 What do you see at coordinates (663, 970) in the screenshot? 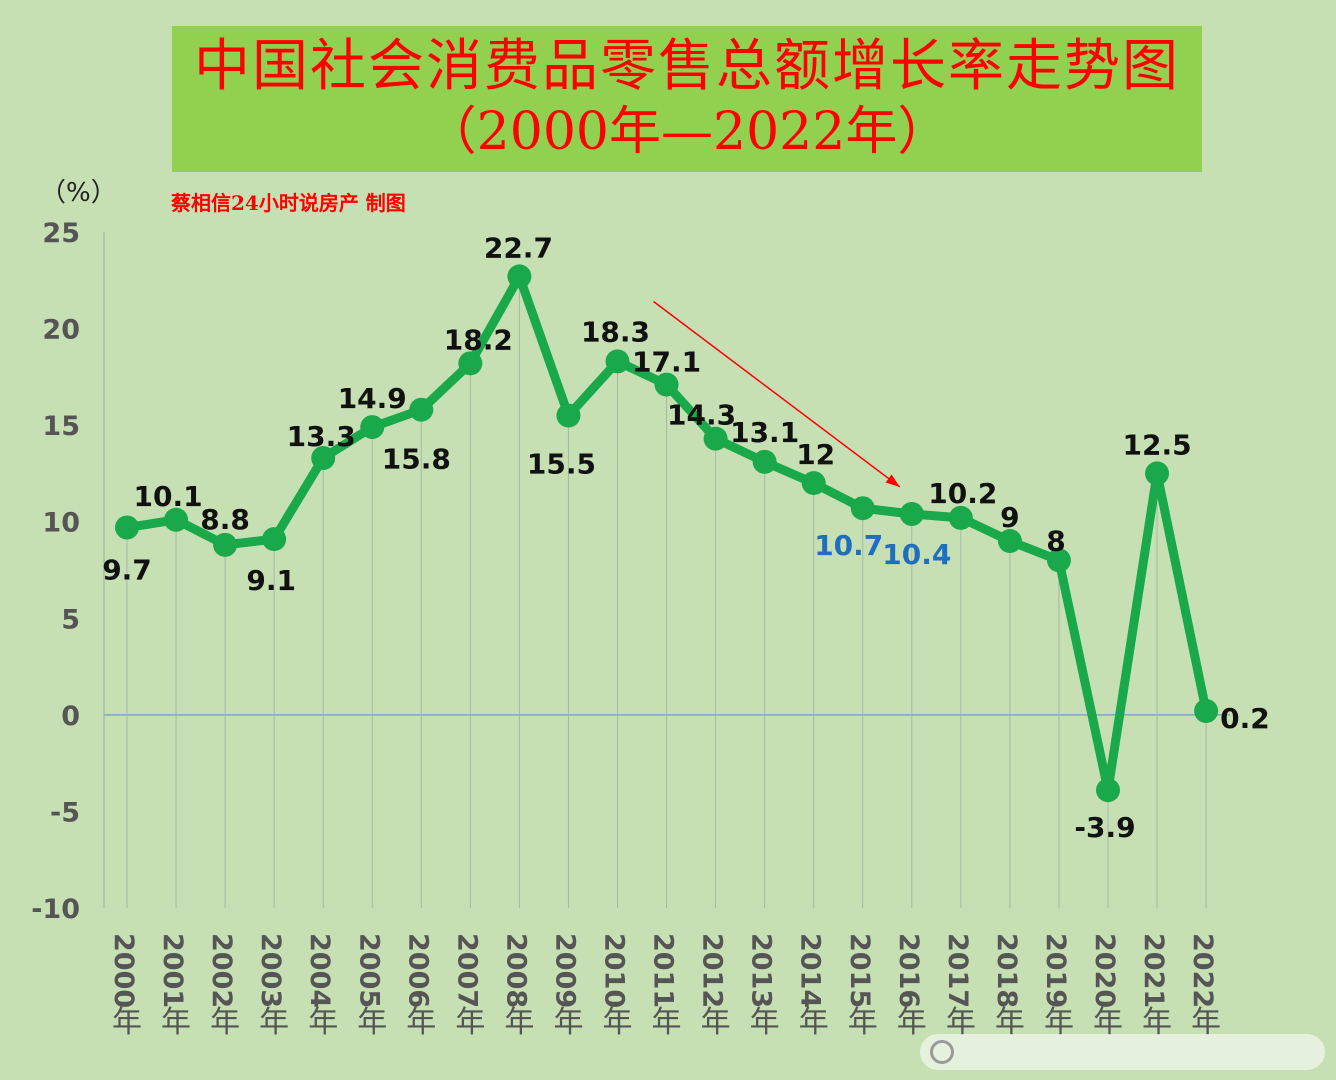
I see `x-tick-label: 2011` at bounding box center [663, 970].